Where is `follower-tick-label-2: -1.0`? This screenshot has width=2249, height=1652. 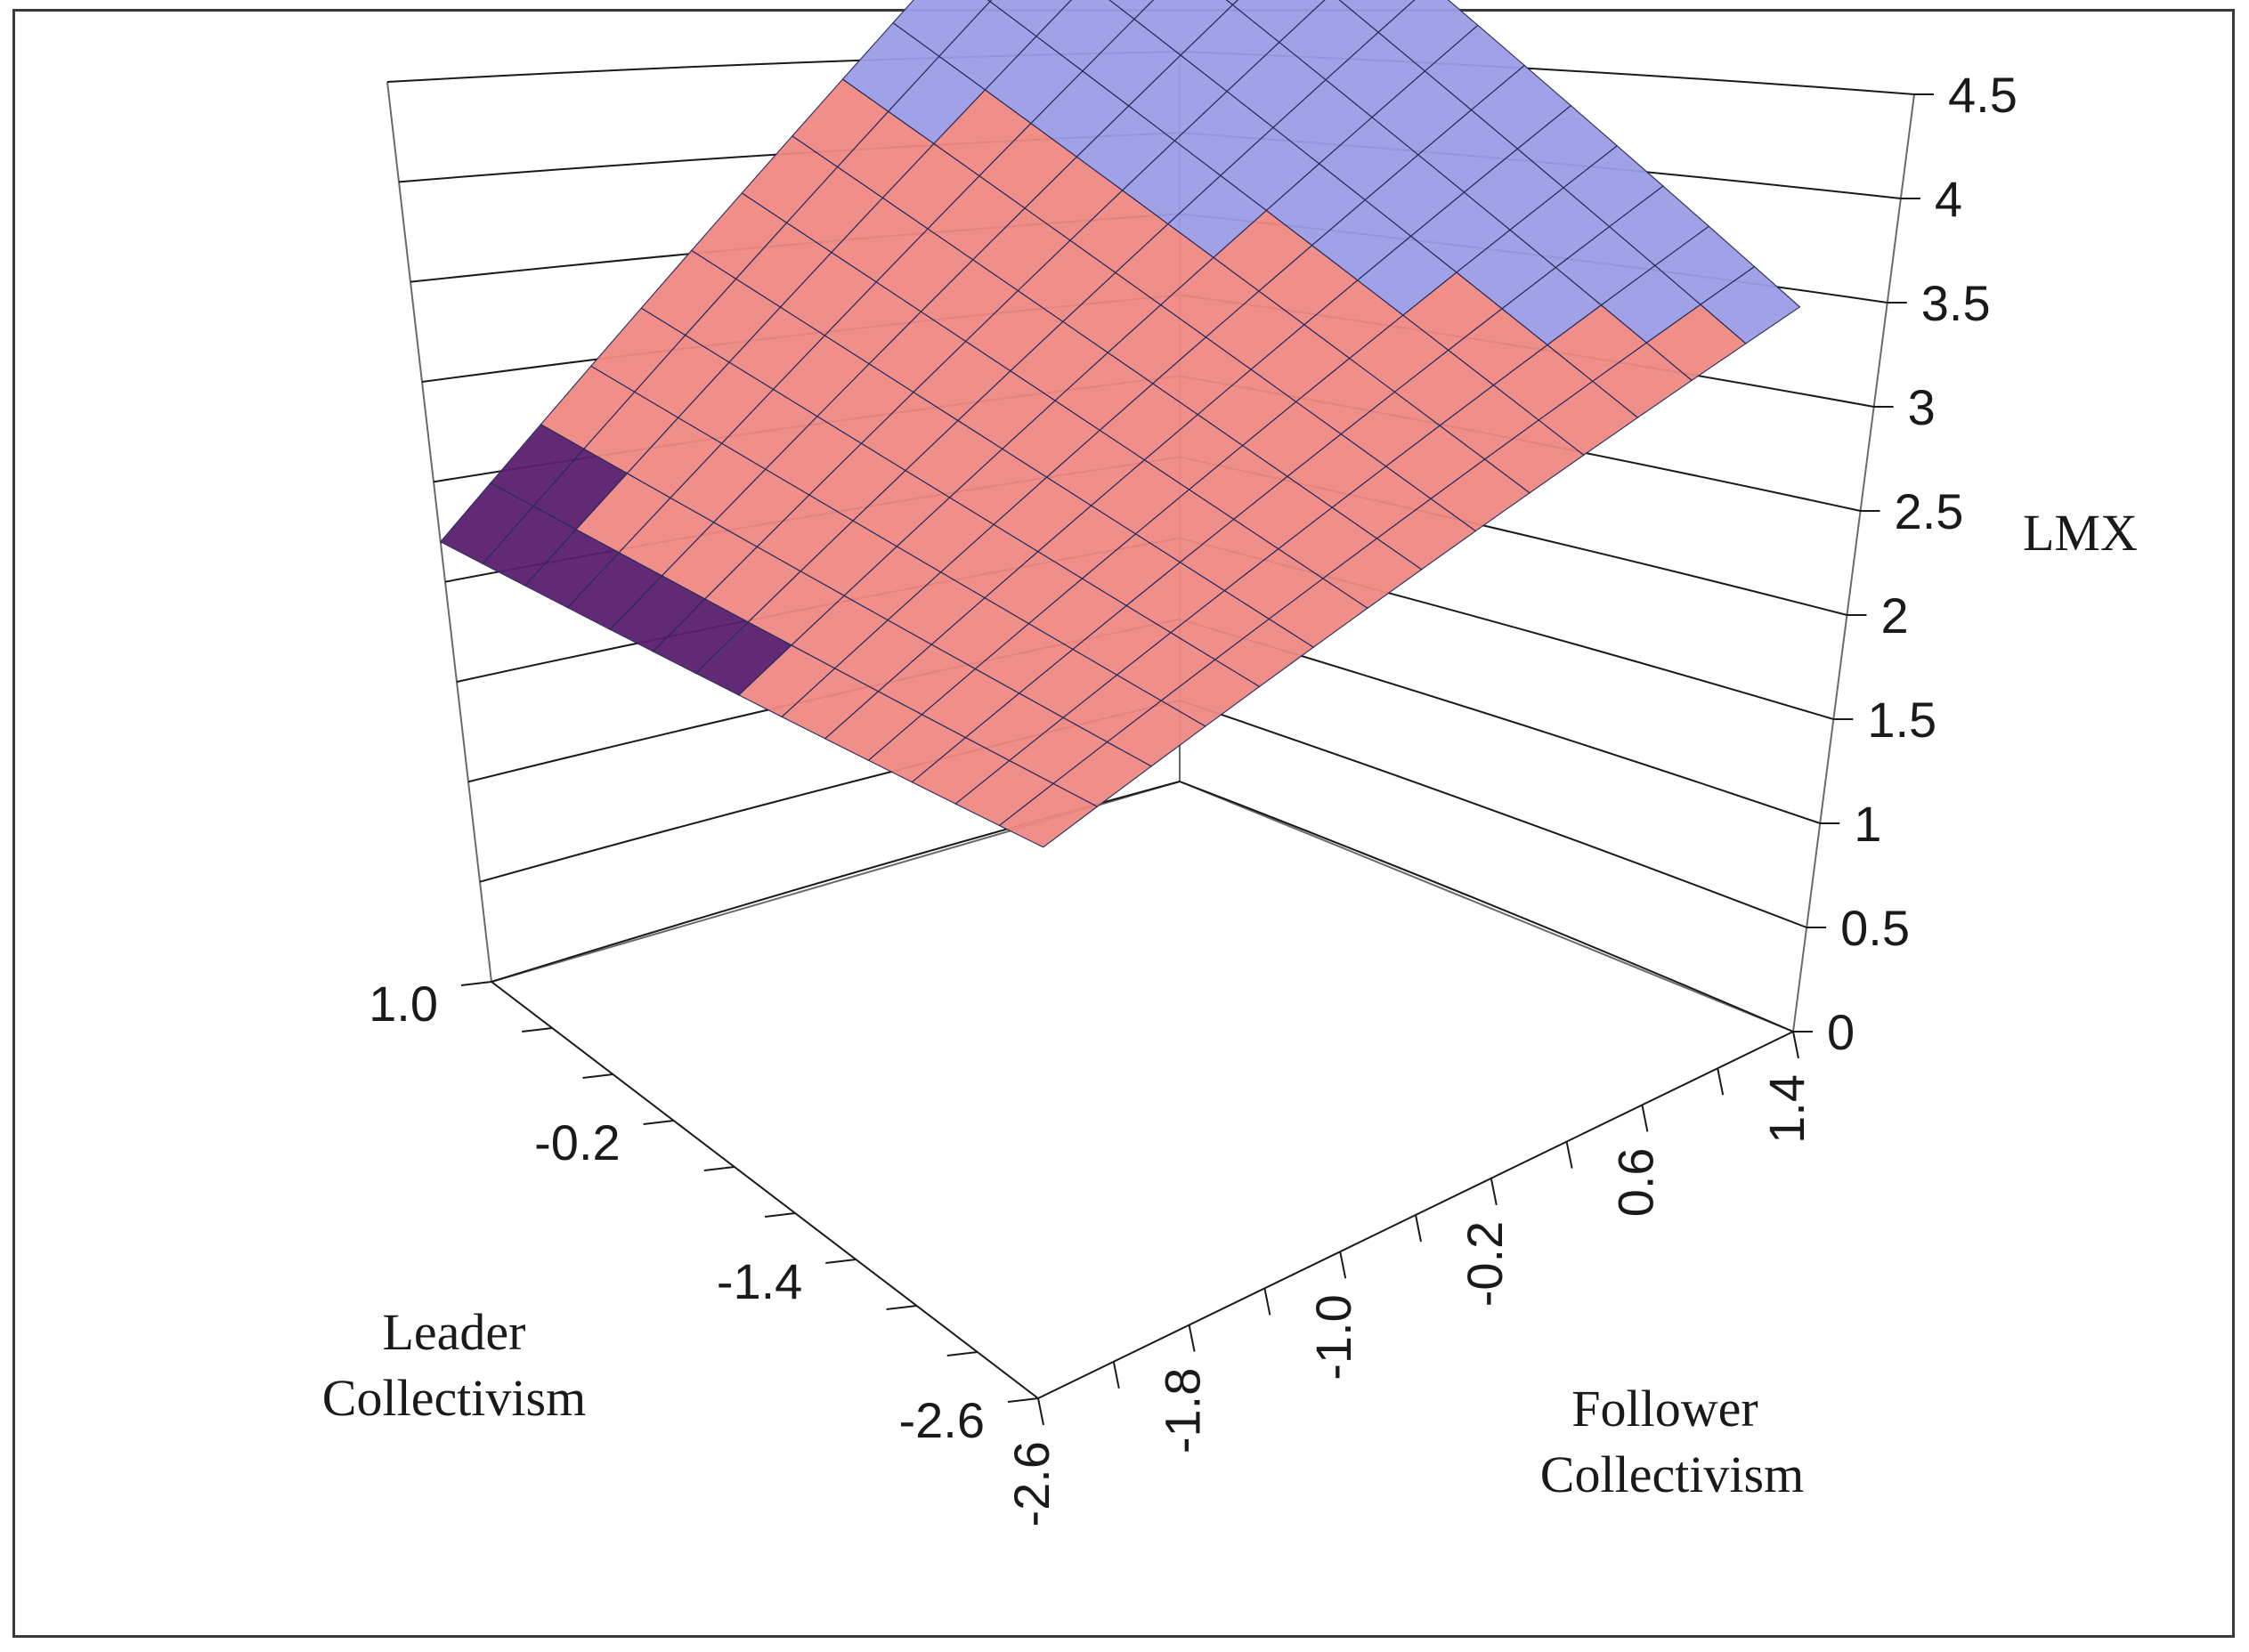 follower-tick-label-2: -1.0 is located at coordinates (1333, 1337).